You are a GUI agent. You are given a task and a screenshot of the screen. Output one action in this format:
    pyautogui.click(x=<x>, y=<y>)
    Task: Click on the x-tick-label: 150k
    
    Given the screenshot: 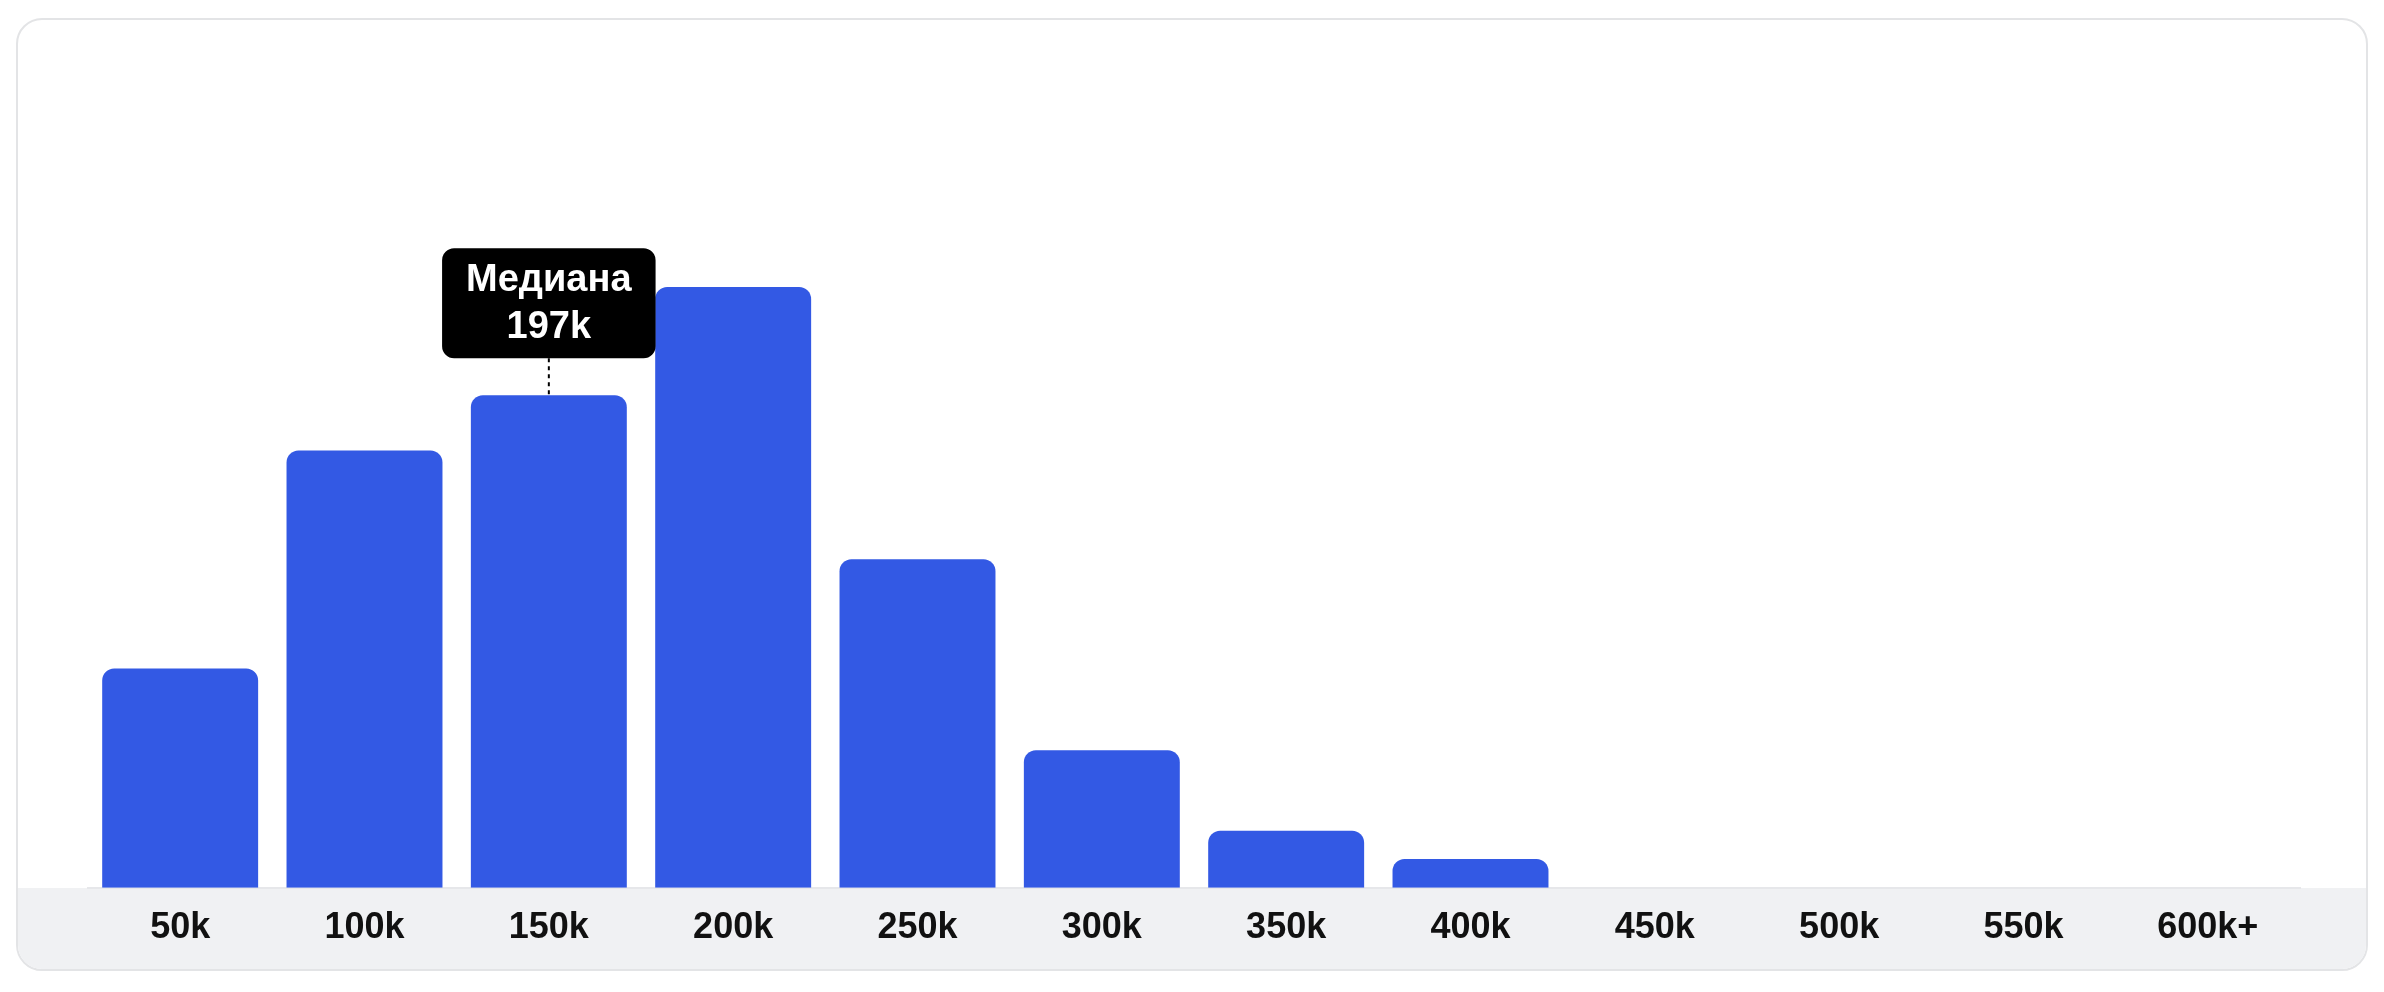 What is the action you would take?
    pyautogui.click(x=549, y=926)
    